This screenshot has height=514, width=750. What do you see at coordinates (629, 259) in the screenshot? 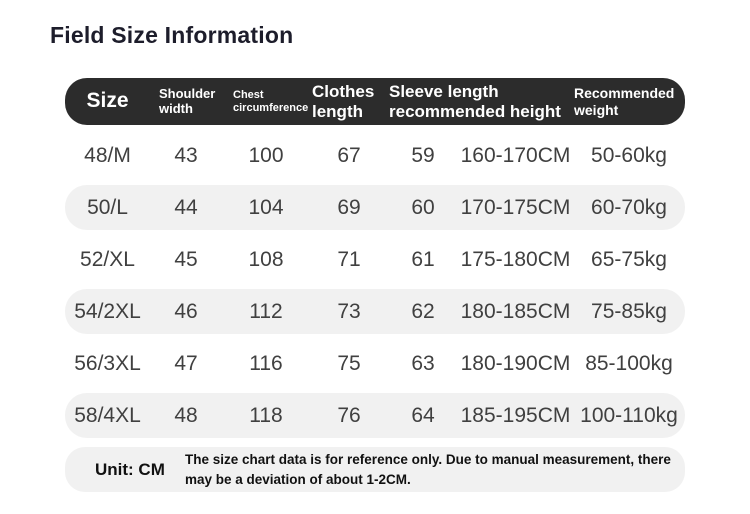
I see `cell-recommended-weight: 65-75kg` at bounding box center [629, 259].